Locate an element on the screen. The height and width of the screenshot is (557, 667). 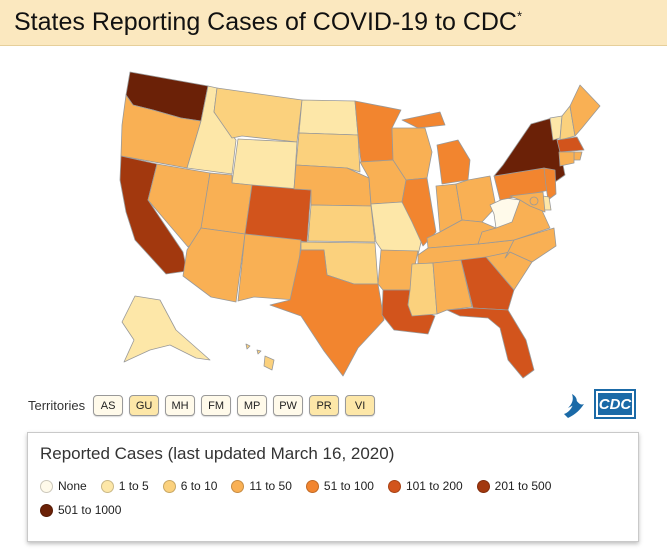
cdc-logo-text: CDC is located at coordinates (615, 404).